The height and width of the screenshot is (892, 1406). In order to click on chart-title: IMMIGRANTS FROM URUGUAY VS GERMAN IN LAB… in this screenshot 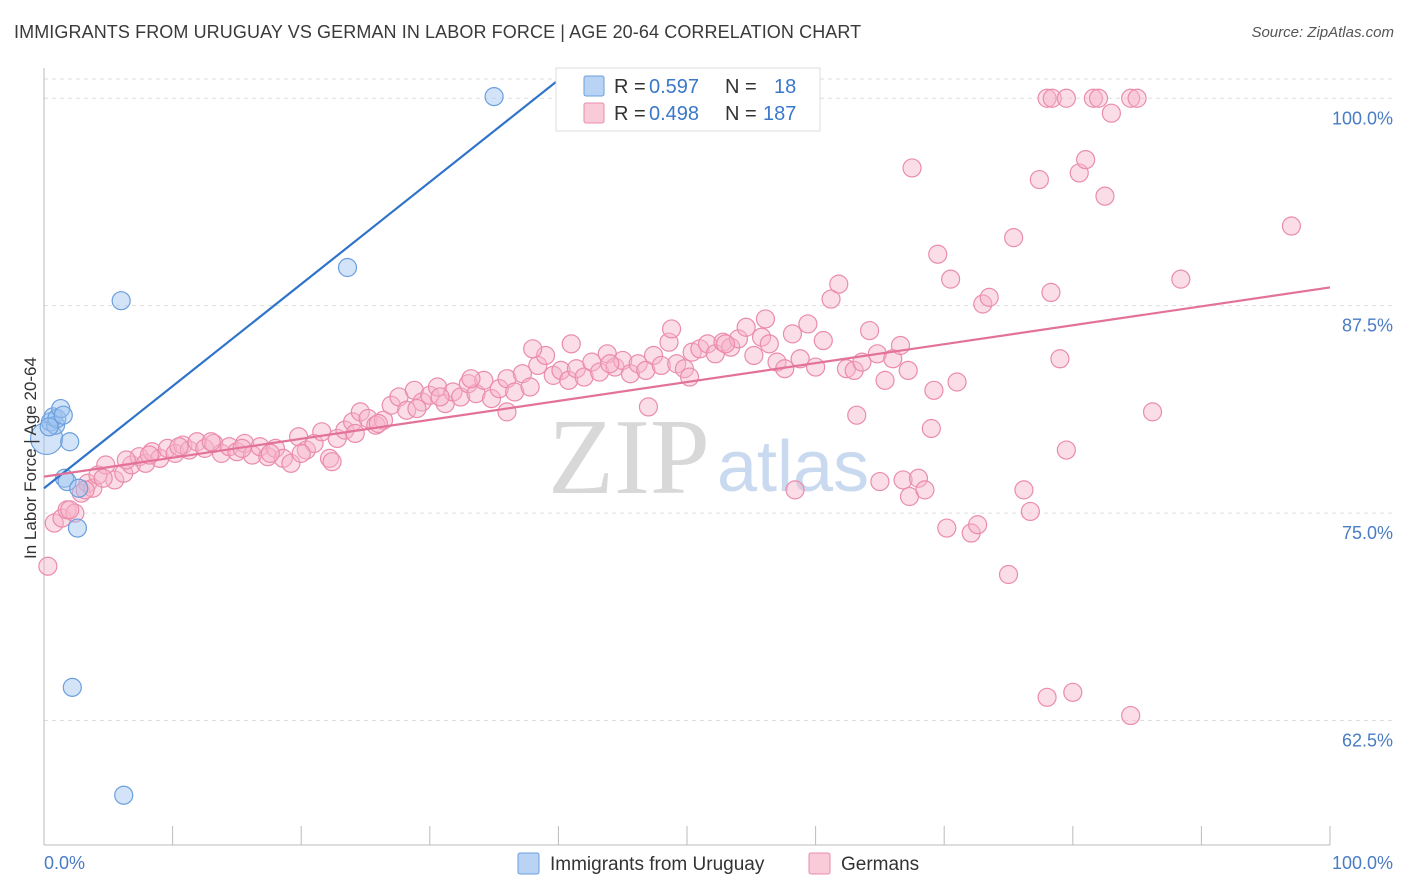, I will do `click(438, 32)`.